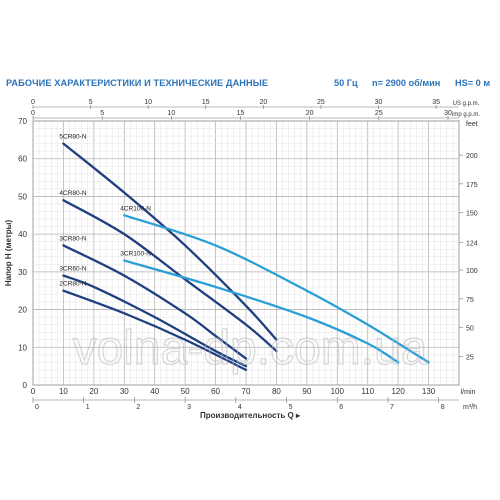 This screenshot has height=500, width=500. I want to click on m3h-tick-label: 0, so click(37, 407).